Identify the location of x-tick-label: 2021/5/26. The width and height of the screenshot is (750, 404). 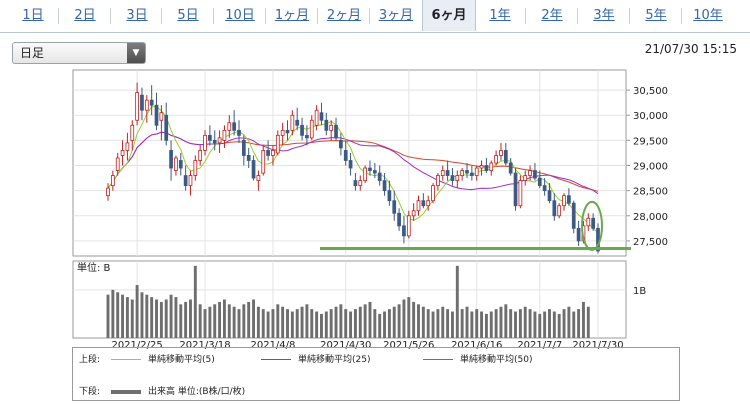
(408, 345).